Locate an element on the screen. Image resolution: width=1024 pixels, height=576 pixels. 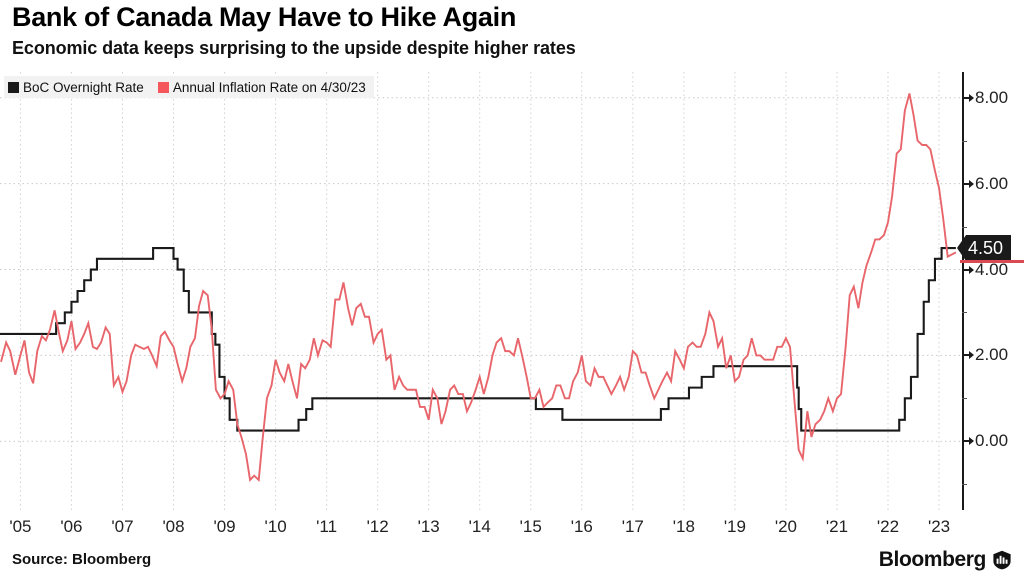
x-axis-label: '11 is located at coordinates (327, 526).